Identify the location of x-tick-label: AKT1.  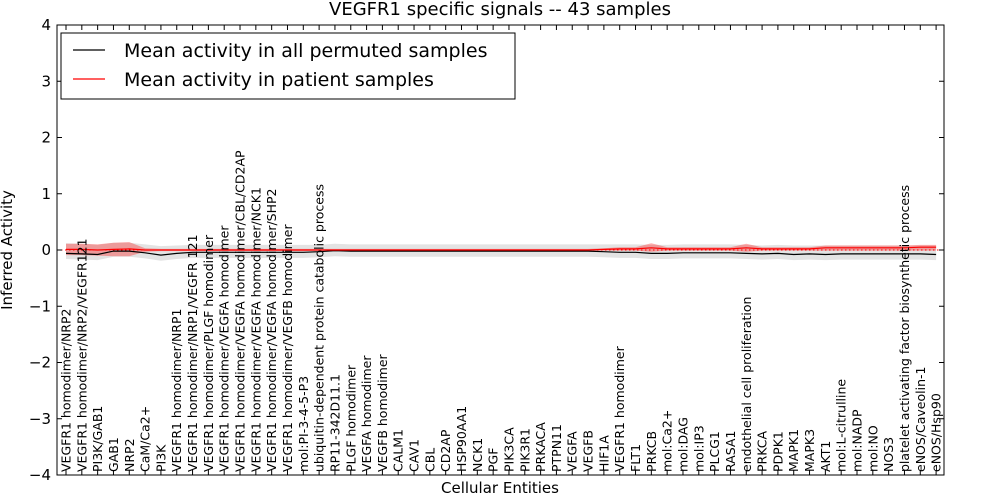
(825, 456).